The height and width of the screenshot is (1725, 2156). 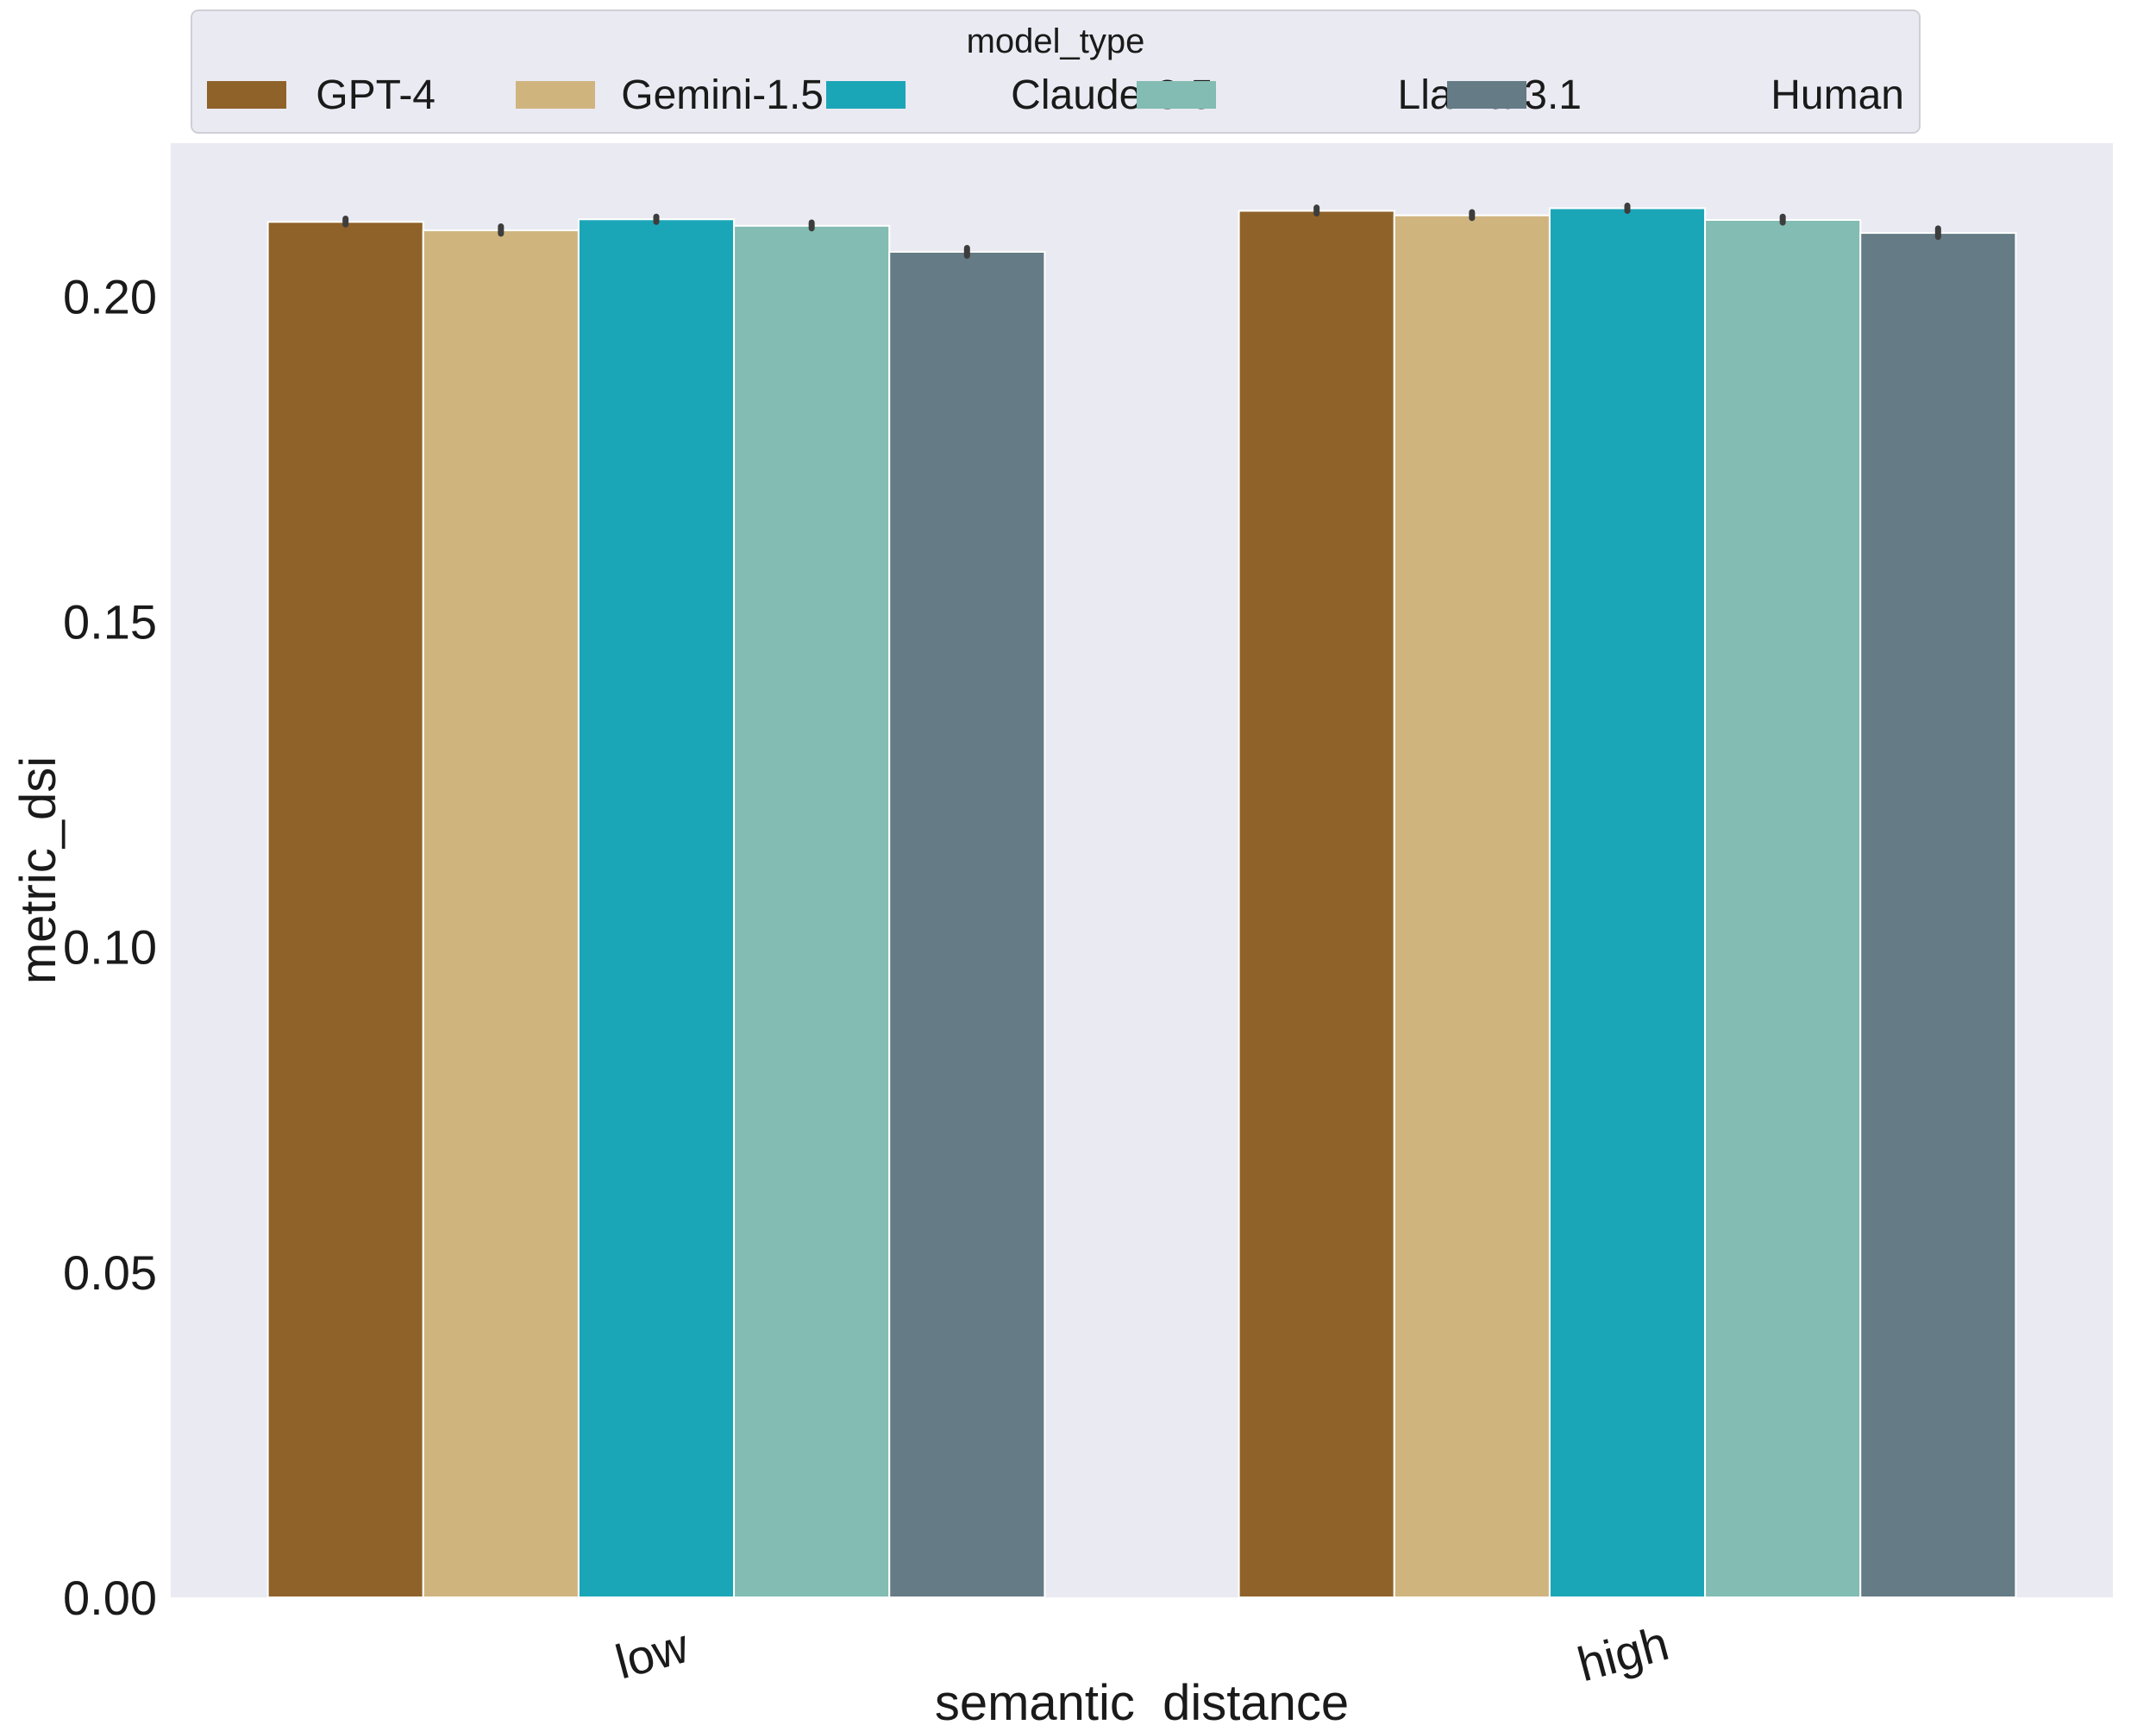 I want to click on bar-gemini-1-5-high, so click(x=1472, y=907).